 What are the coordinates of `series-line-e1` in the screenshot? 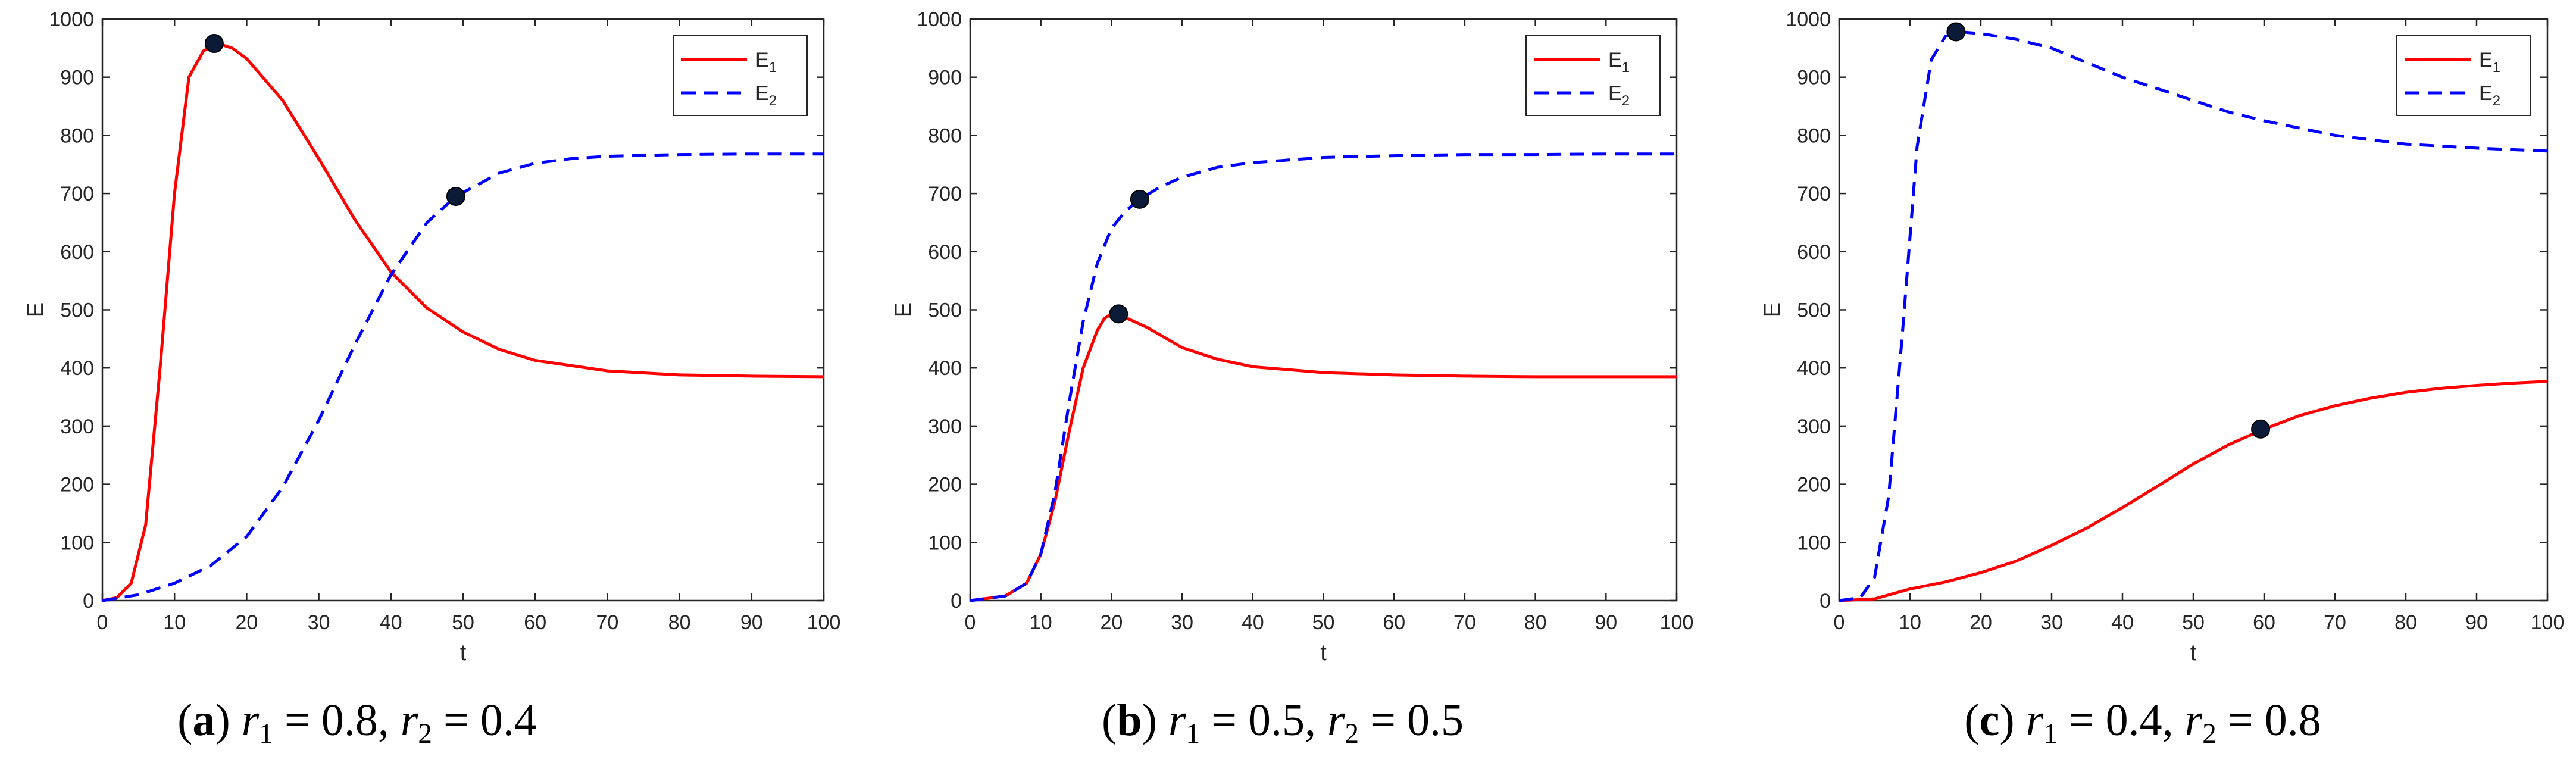 It's located at (2193, 491).